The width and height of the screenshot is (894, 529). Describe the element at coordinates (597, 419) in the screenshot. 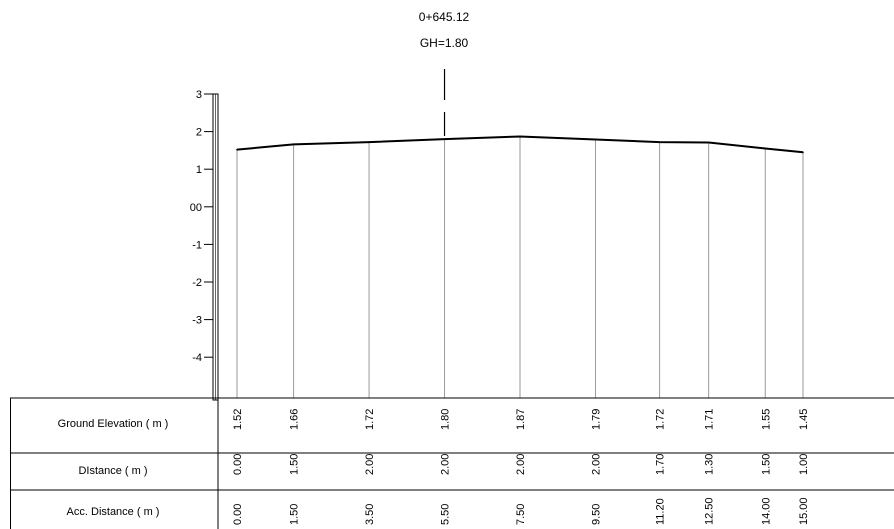

I see `ground-elevation-value: 1.79` at that location.